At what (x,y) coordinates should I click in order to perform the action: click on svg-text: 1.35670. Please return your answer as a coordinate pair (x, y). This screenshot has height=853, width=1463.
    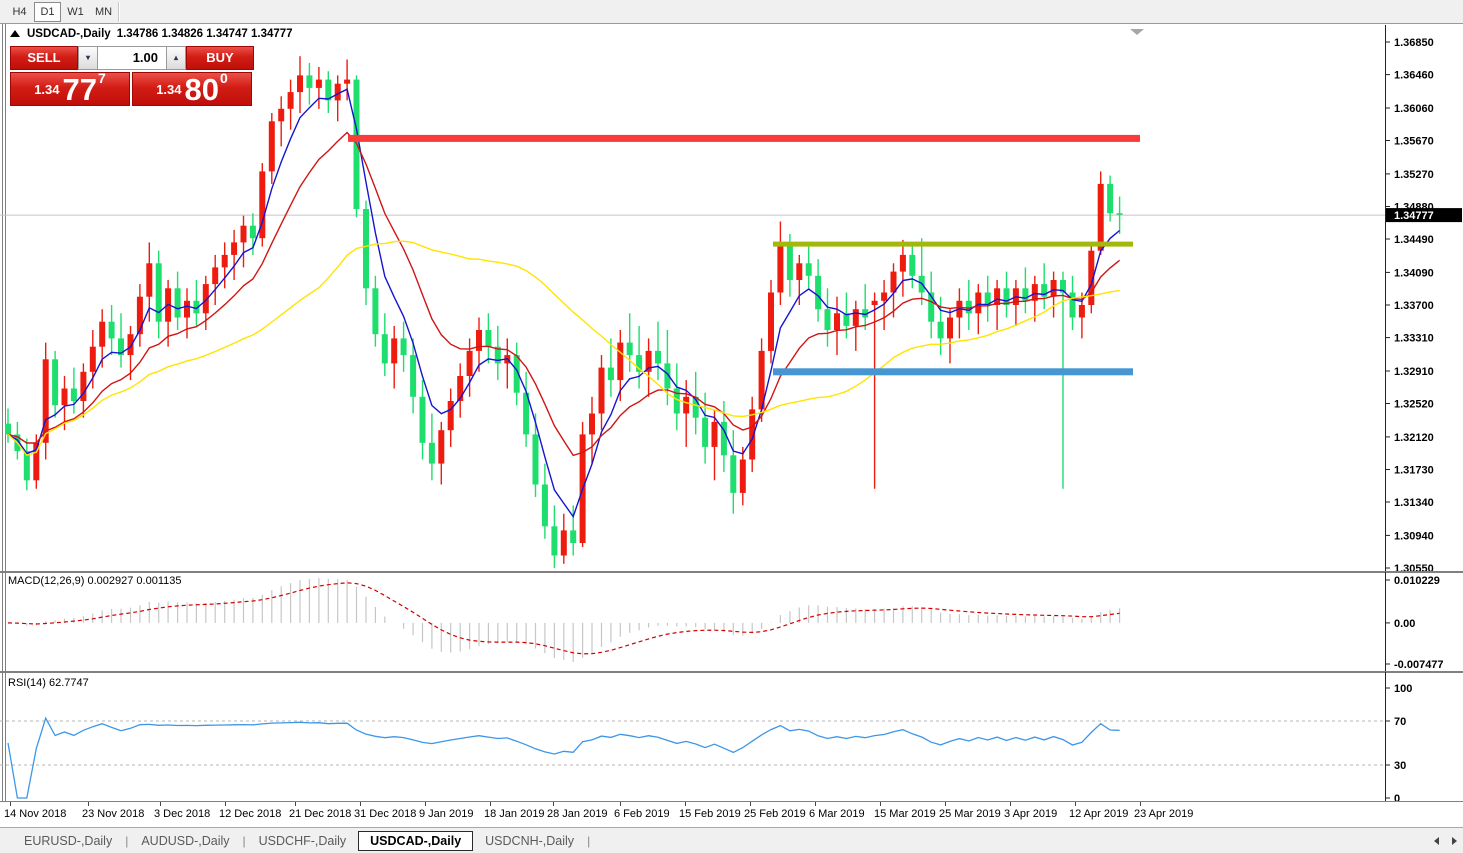
    Looking at the image, I should click on (1414, 142).